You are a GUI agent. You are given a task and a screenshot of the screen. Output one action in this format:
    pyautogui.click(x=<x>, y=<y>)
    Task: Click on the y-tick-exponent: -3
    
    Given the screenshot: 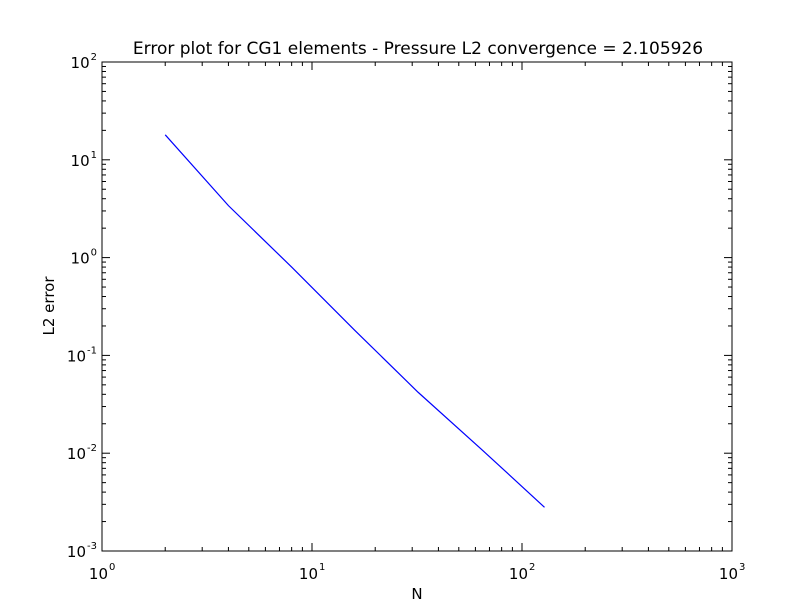 What is the action you would take?
    pyautogui.click(x=92, y=546)
    